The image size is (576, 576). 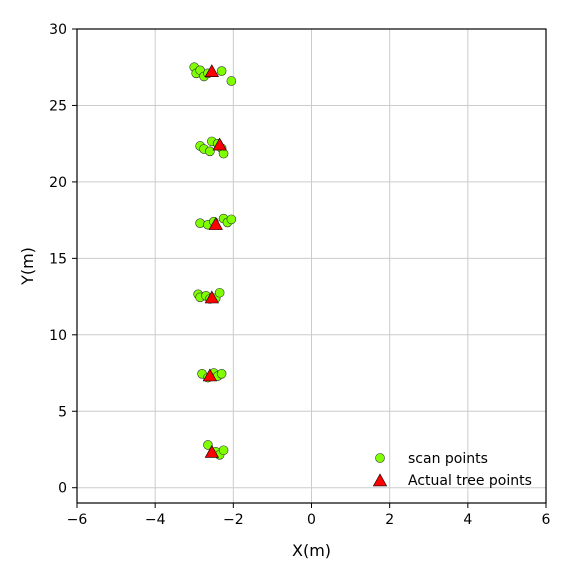 I want to click on x-tick-label: −4, so click(x=155, y=520).